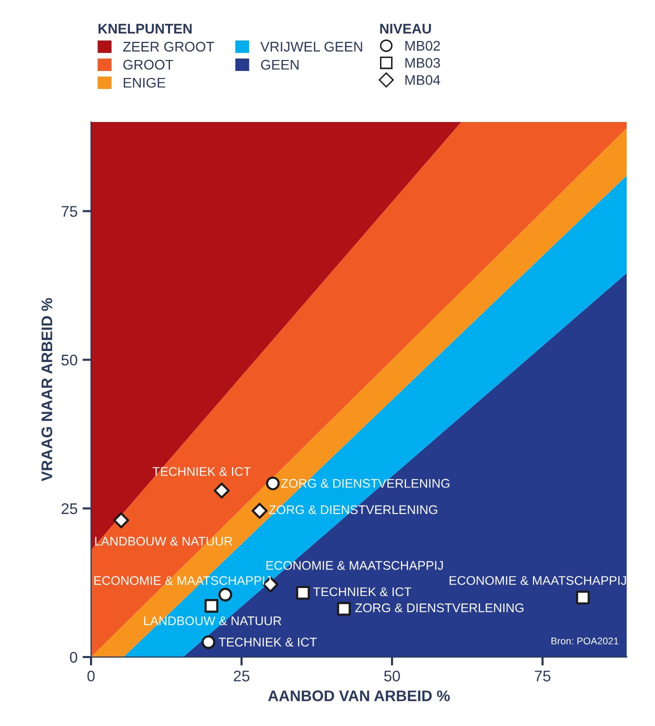 The image size is (655, 726). Describe the element at coordinates (422, 45) in the screenshot. I see `legend-label: MB02` at that location.